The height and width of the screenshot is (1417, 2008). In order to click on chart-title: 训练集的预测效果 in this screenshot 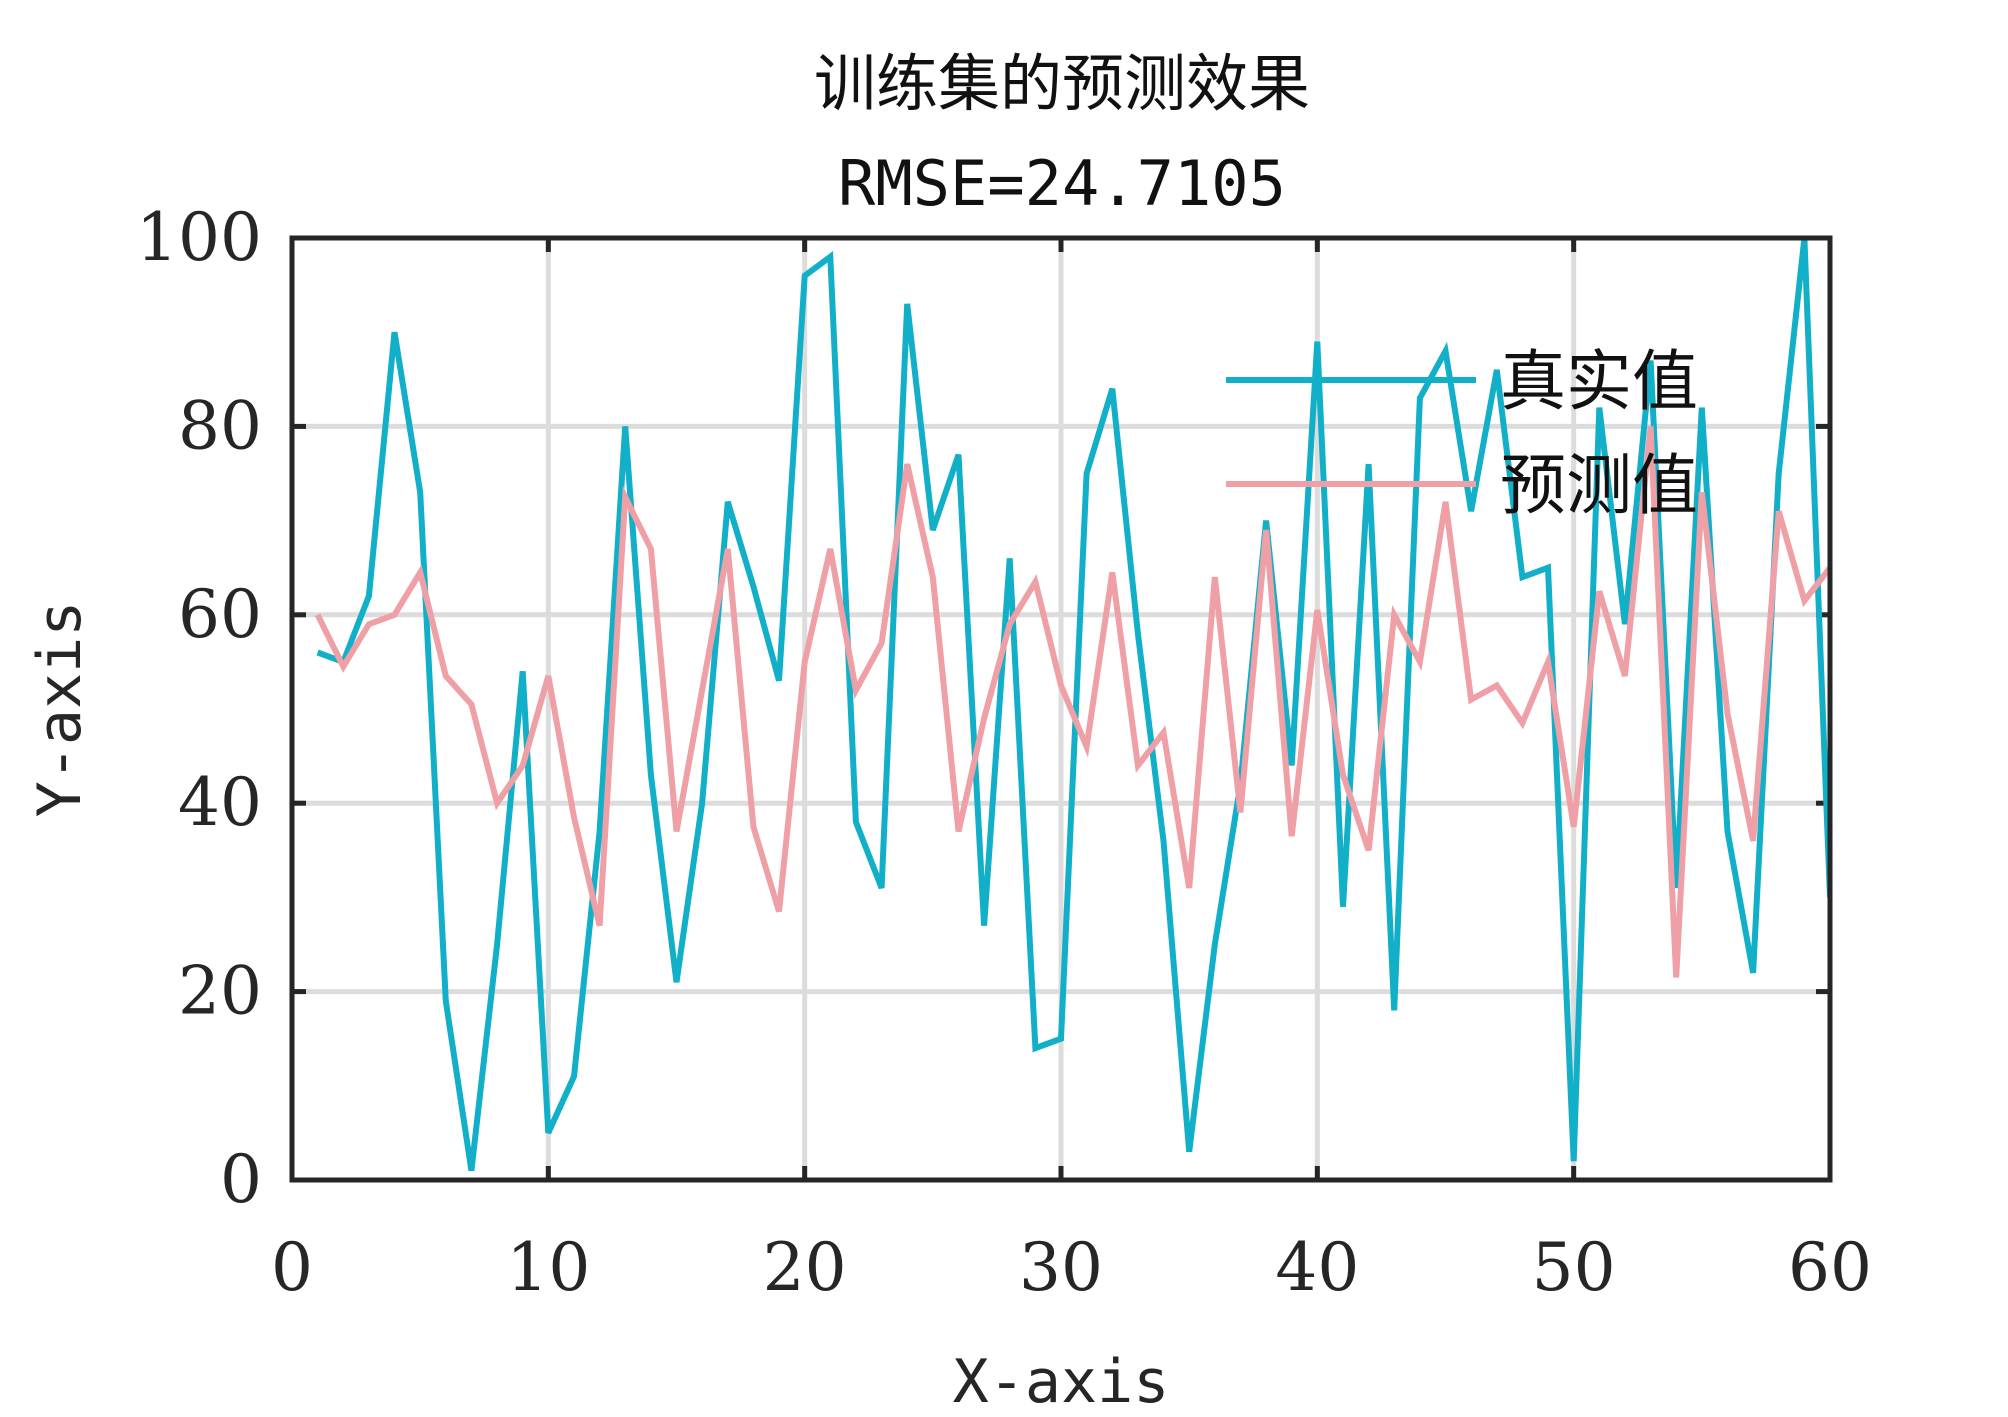, I will do `click(1062, 83)`.